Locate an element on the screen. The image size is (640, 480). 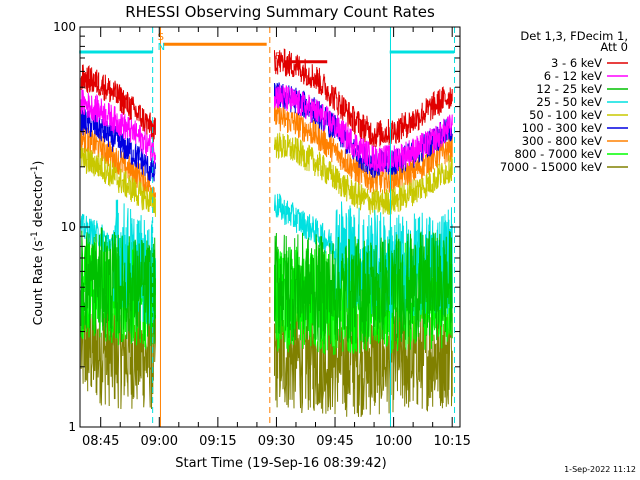
legend-label-300-800-kev: 300 - 800 keV is located at coordinates (562, 141).